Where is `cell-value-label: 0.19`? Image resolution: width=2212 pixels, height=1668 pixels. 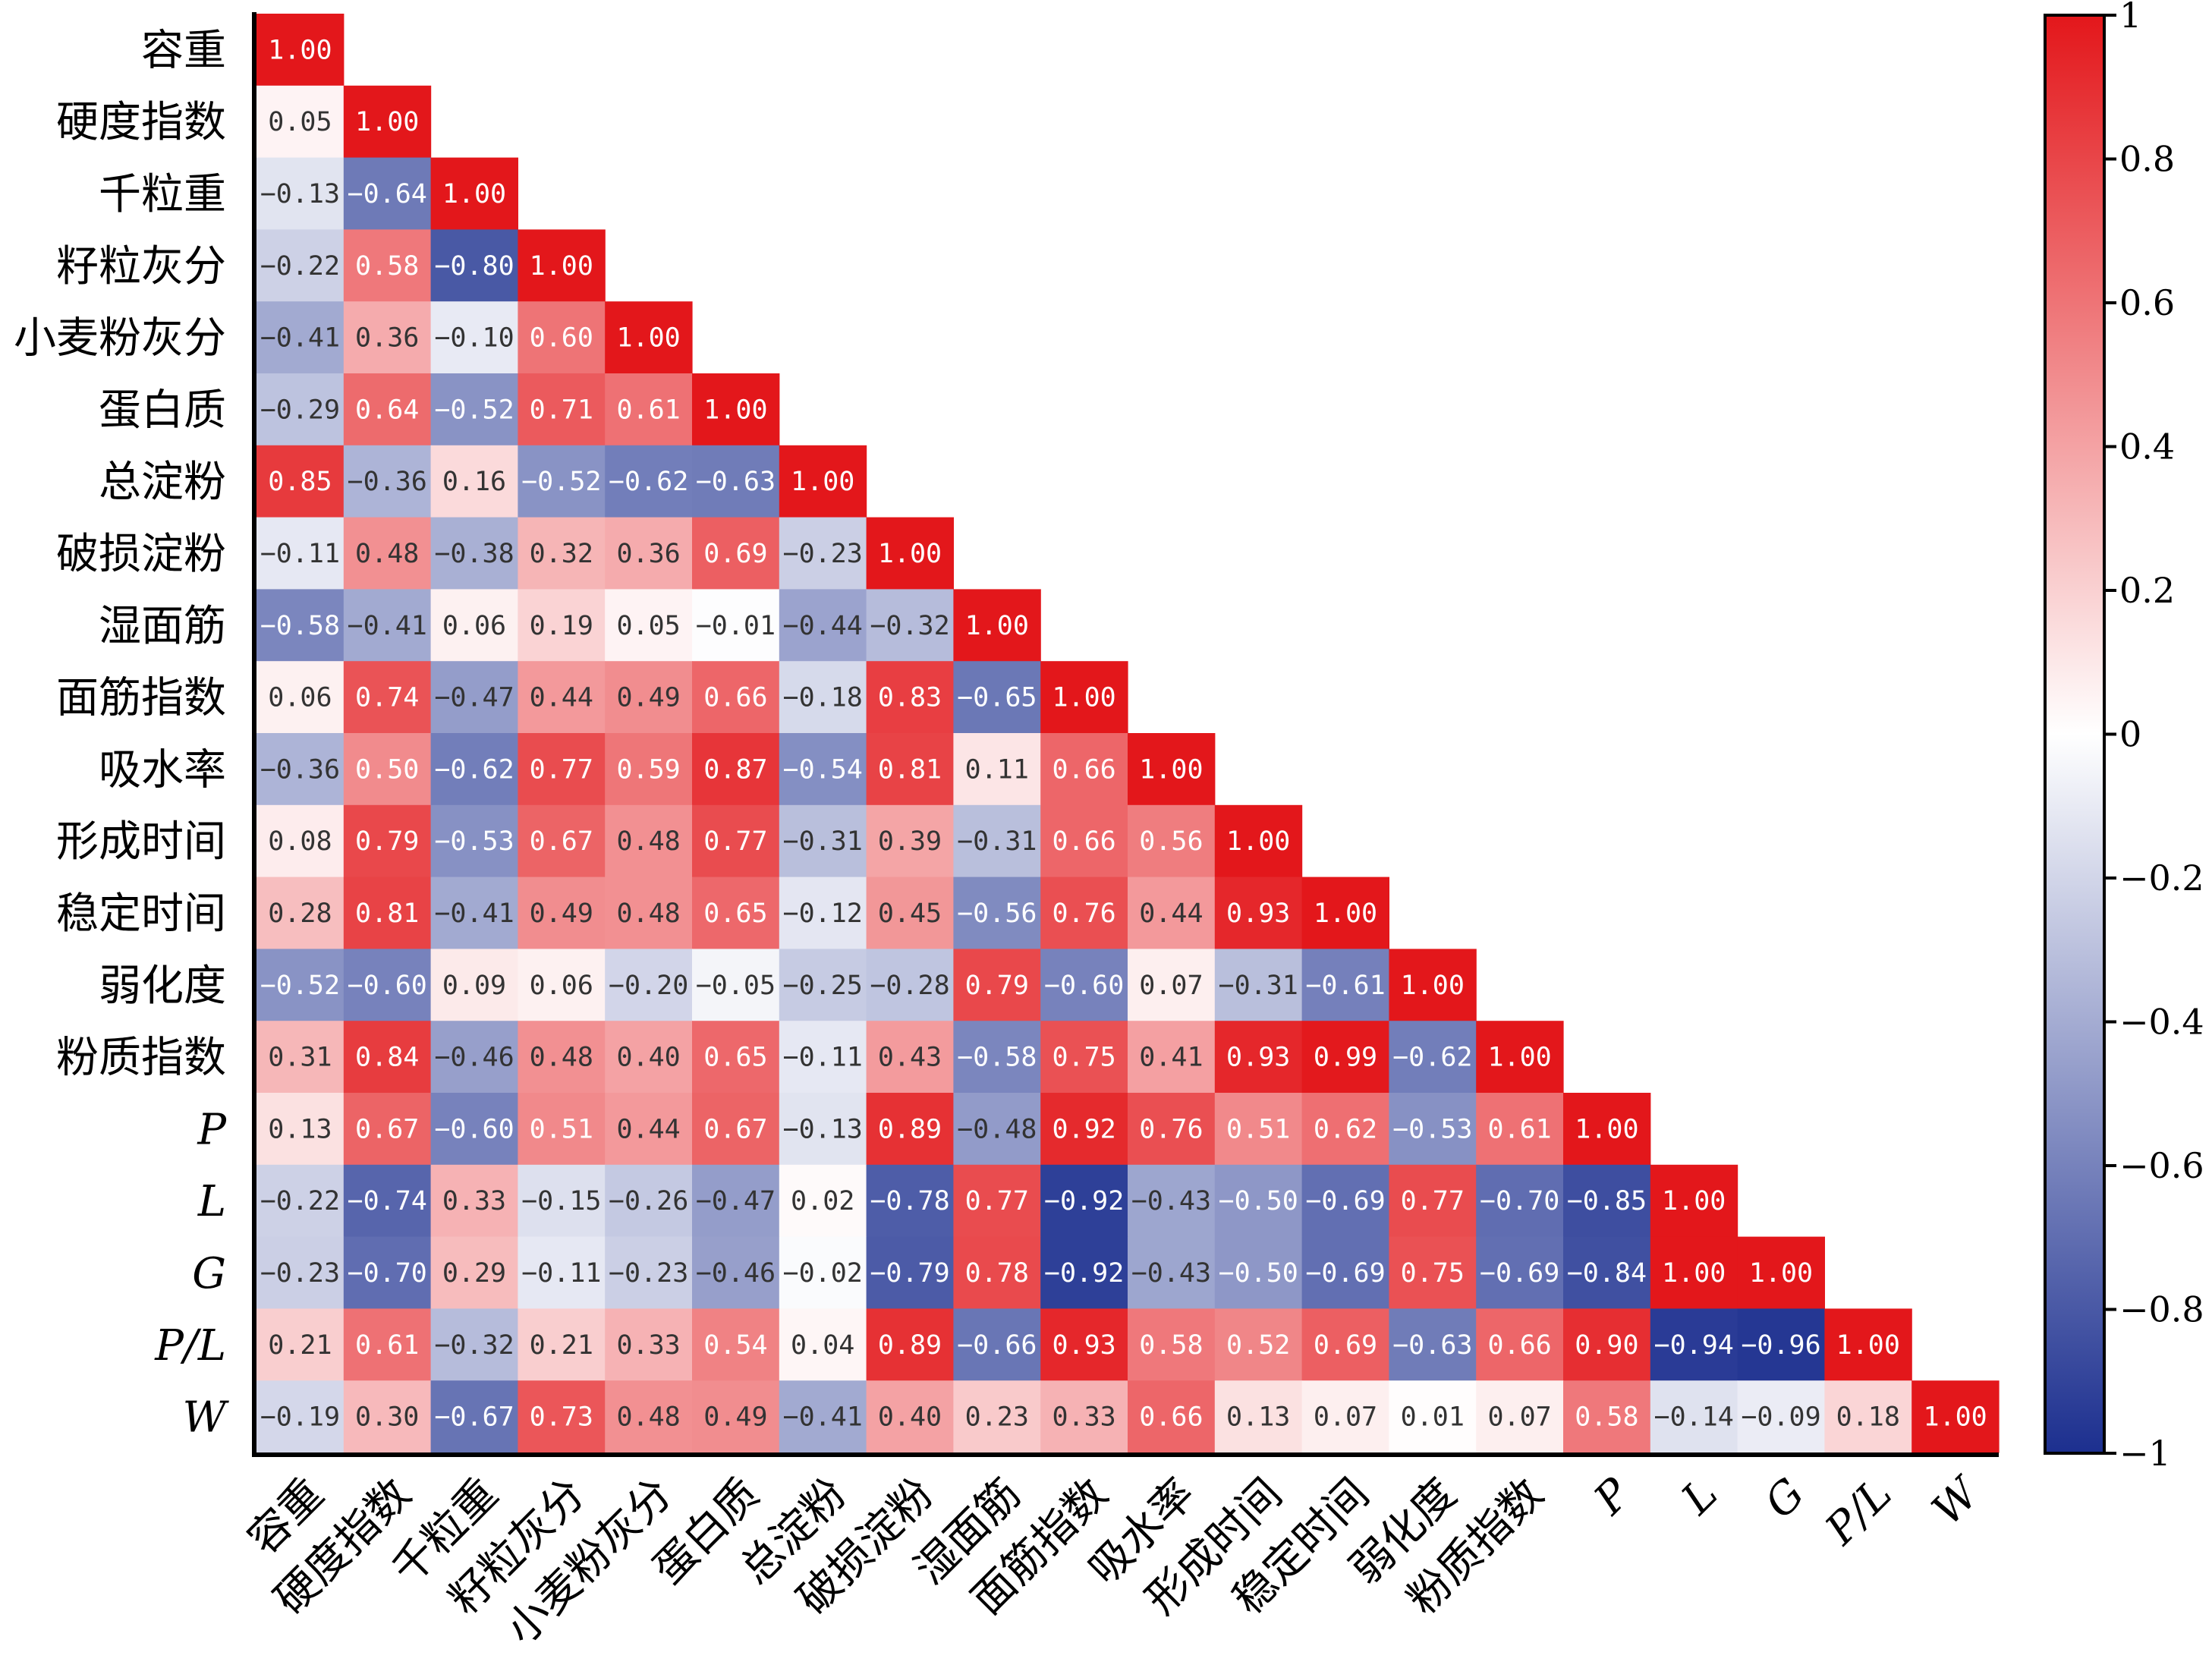
cell-value-label: 0.19 is located at coordinates (562, 626).